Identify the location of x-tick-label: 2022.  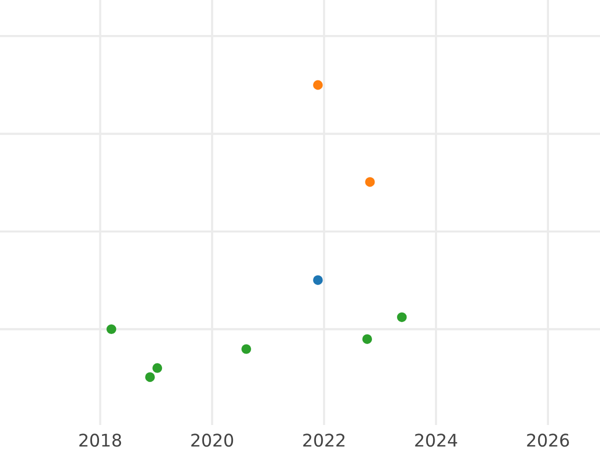
(323, 440).